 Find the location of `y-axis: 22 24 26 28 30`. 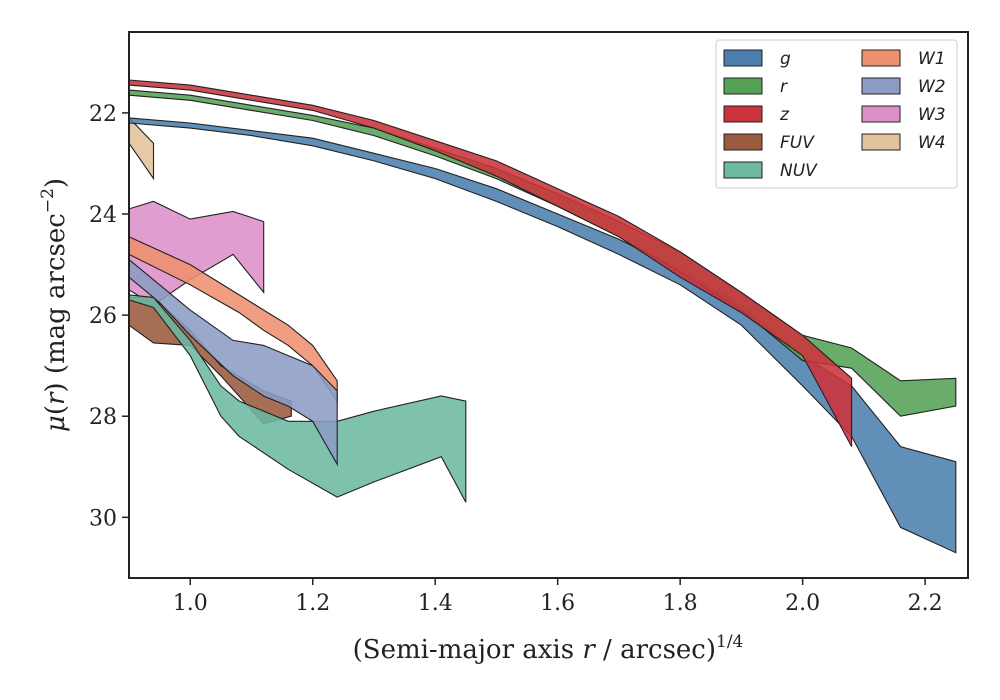

y-axis: 22 24 26 28 30 is located at coordinates (109, 316).